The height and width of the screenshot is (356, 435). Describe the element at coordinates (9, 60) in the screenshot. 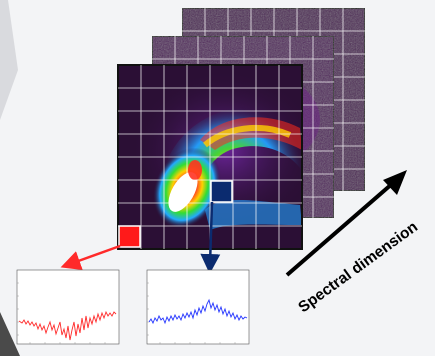

I see `background-shadow-top` at that location.